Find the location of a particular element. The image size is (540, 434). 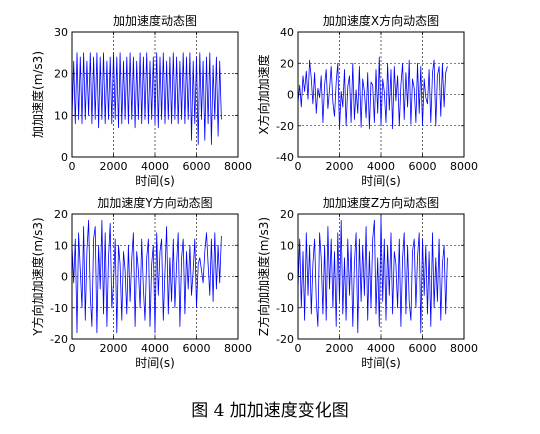

y-tick-label: 40 is located at coordinates (287, 32).